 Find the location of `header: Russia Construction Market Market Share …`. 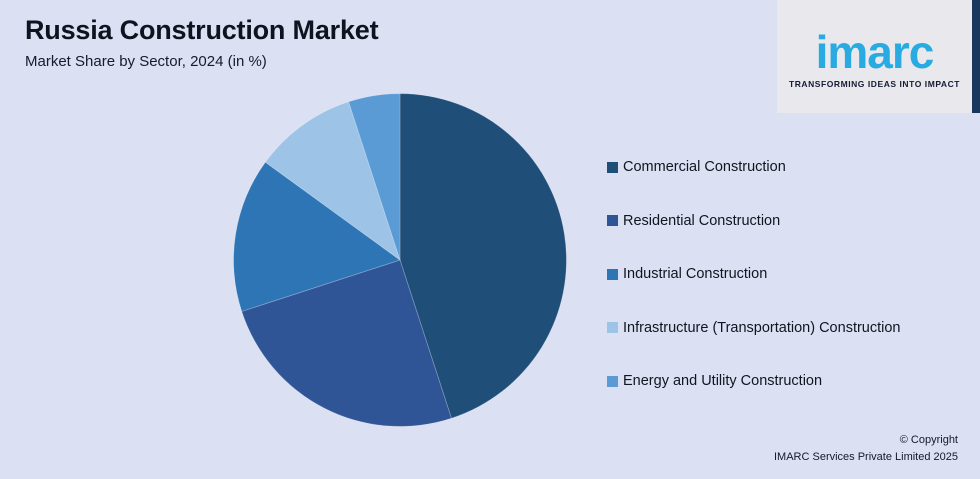

header: Russia Construction Market Market Share … is located at coordinates (202, 42).